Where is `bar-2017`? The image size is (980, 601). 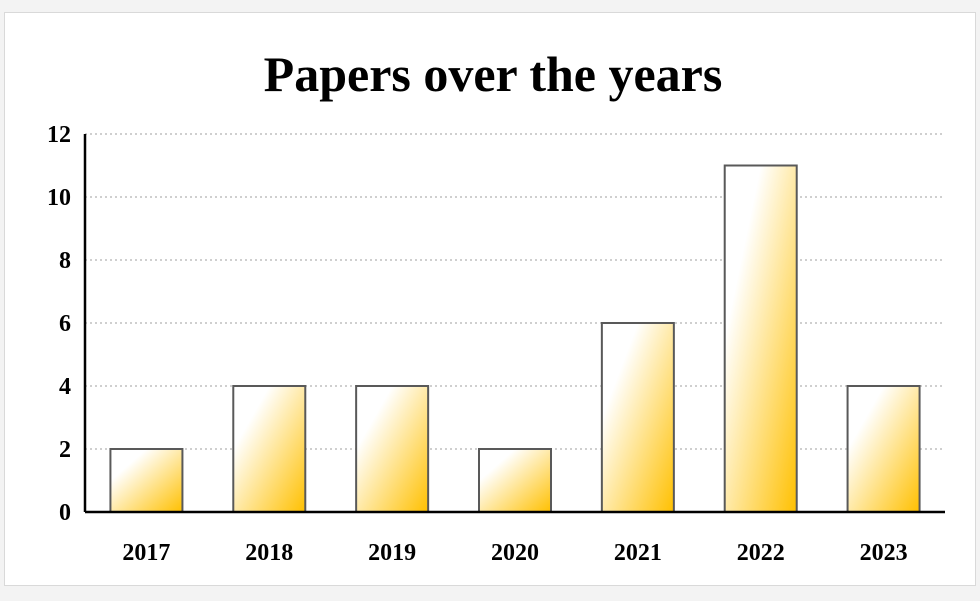 bar-2017 is located at coordinates (146, 480).